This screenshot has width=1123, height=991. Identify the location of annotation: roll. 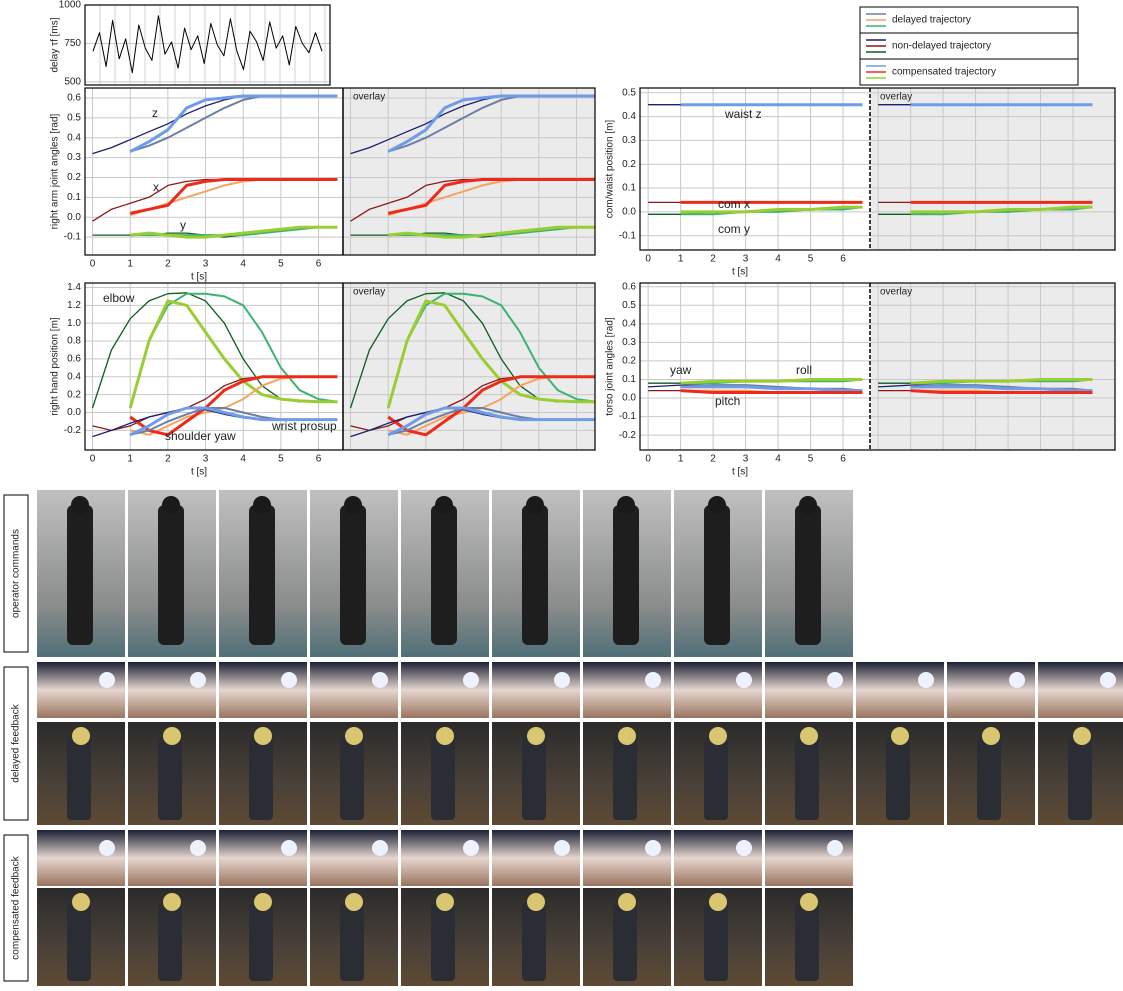
(804, 370).